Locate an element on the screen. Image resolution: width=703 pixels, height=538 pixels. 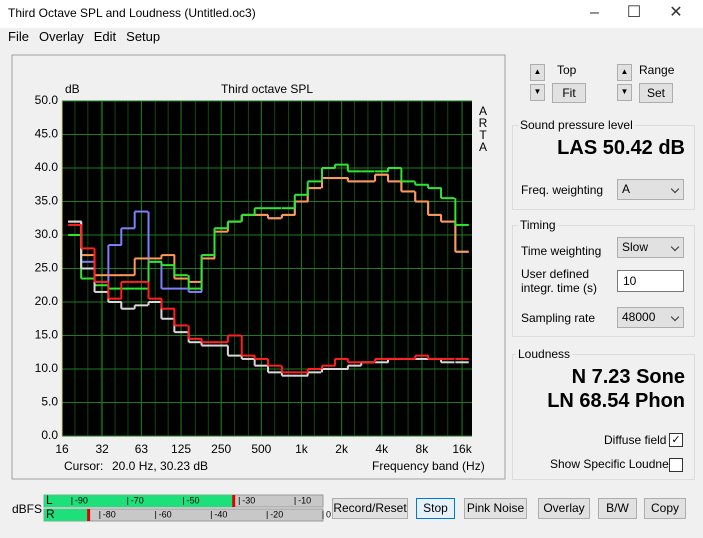
x-tick-label: 63 is located at coordinates (142, 449).